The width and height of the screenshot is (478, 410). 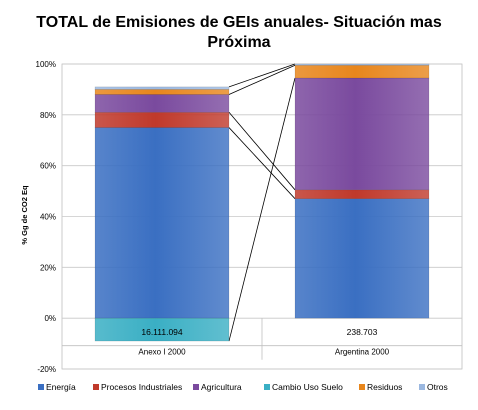 I want to click on y-tick-label: 0%, so click(x=50, y=318).